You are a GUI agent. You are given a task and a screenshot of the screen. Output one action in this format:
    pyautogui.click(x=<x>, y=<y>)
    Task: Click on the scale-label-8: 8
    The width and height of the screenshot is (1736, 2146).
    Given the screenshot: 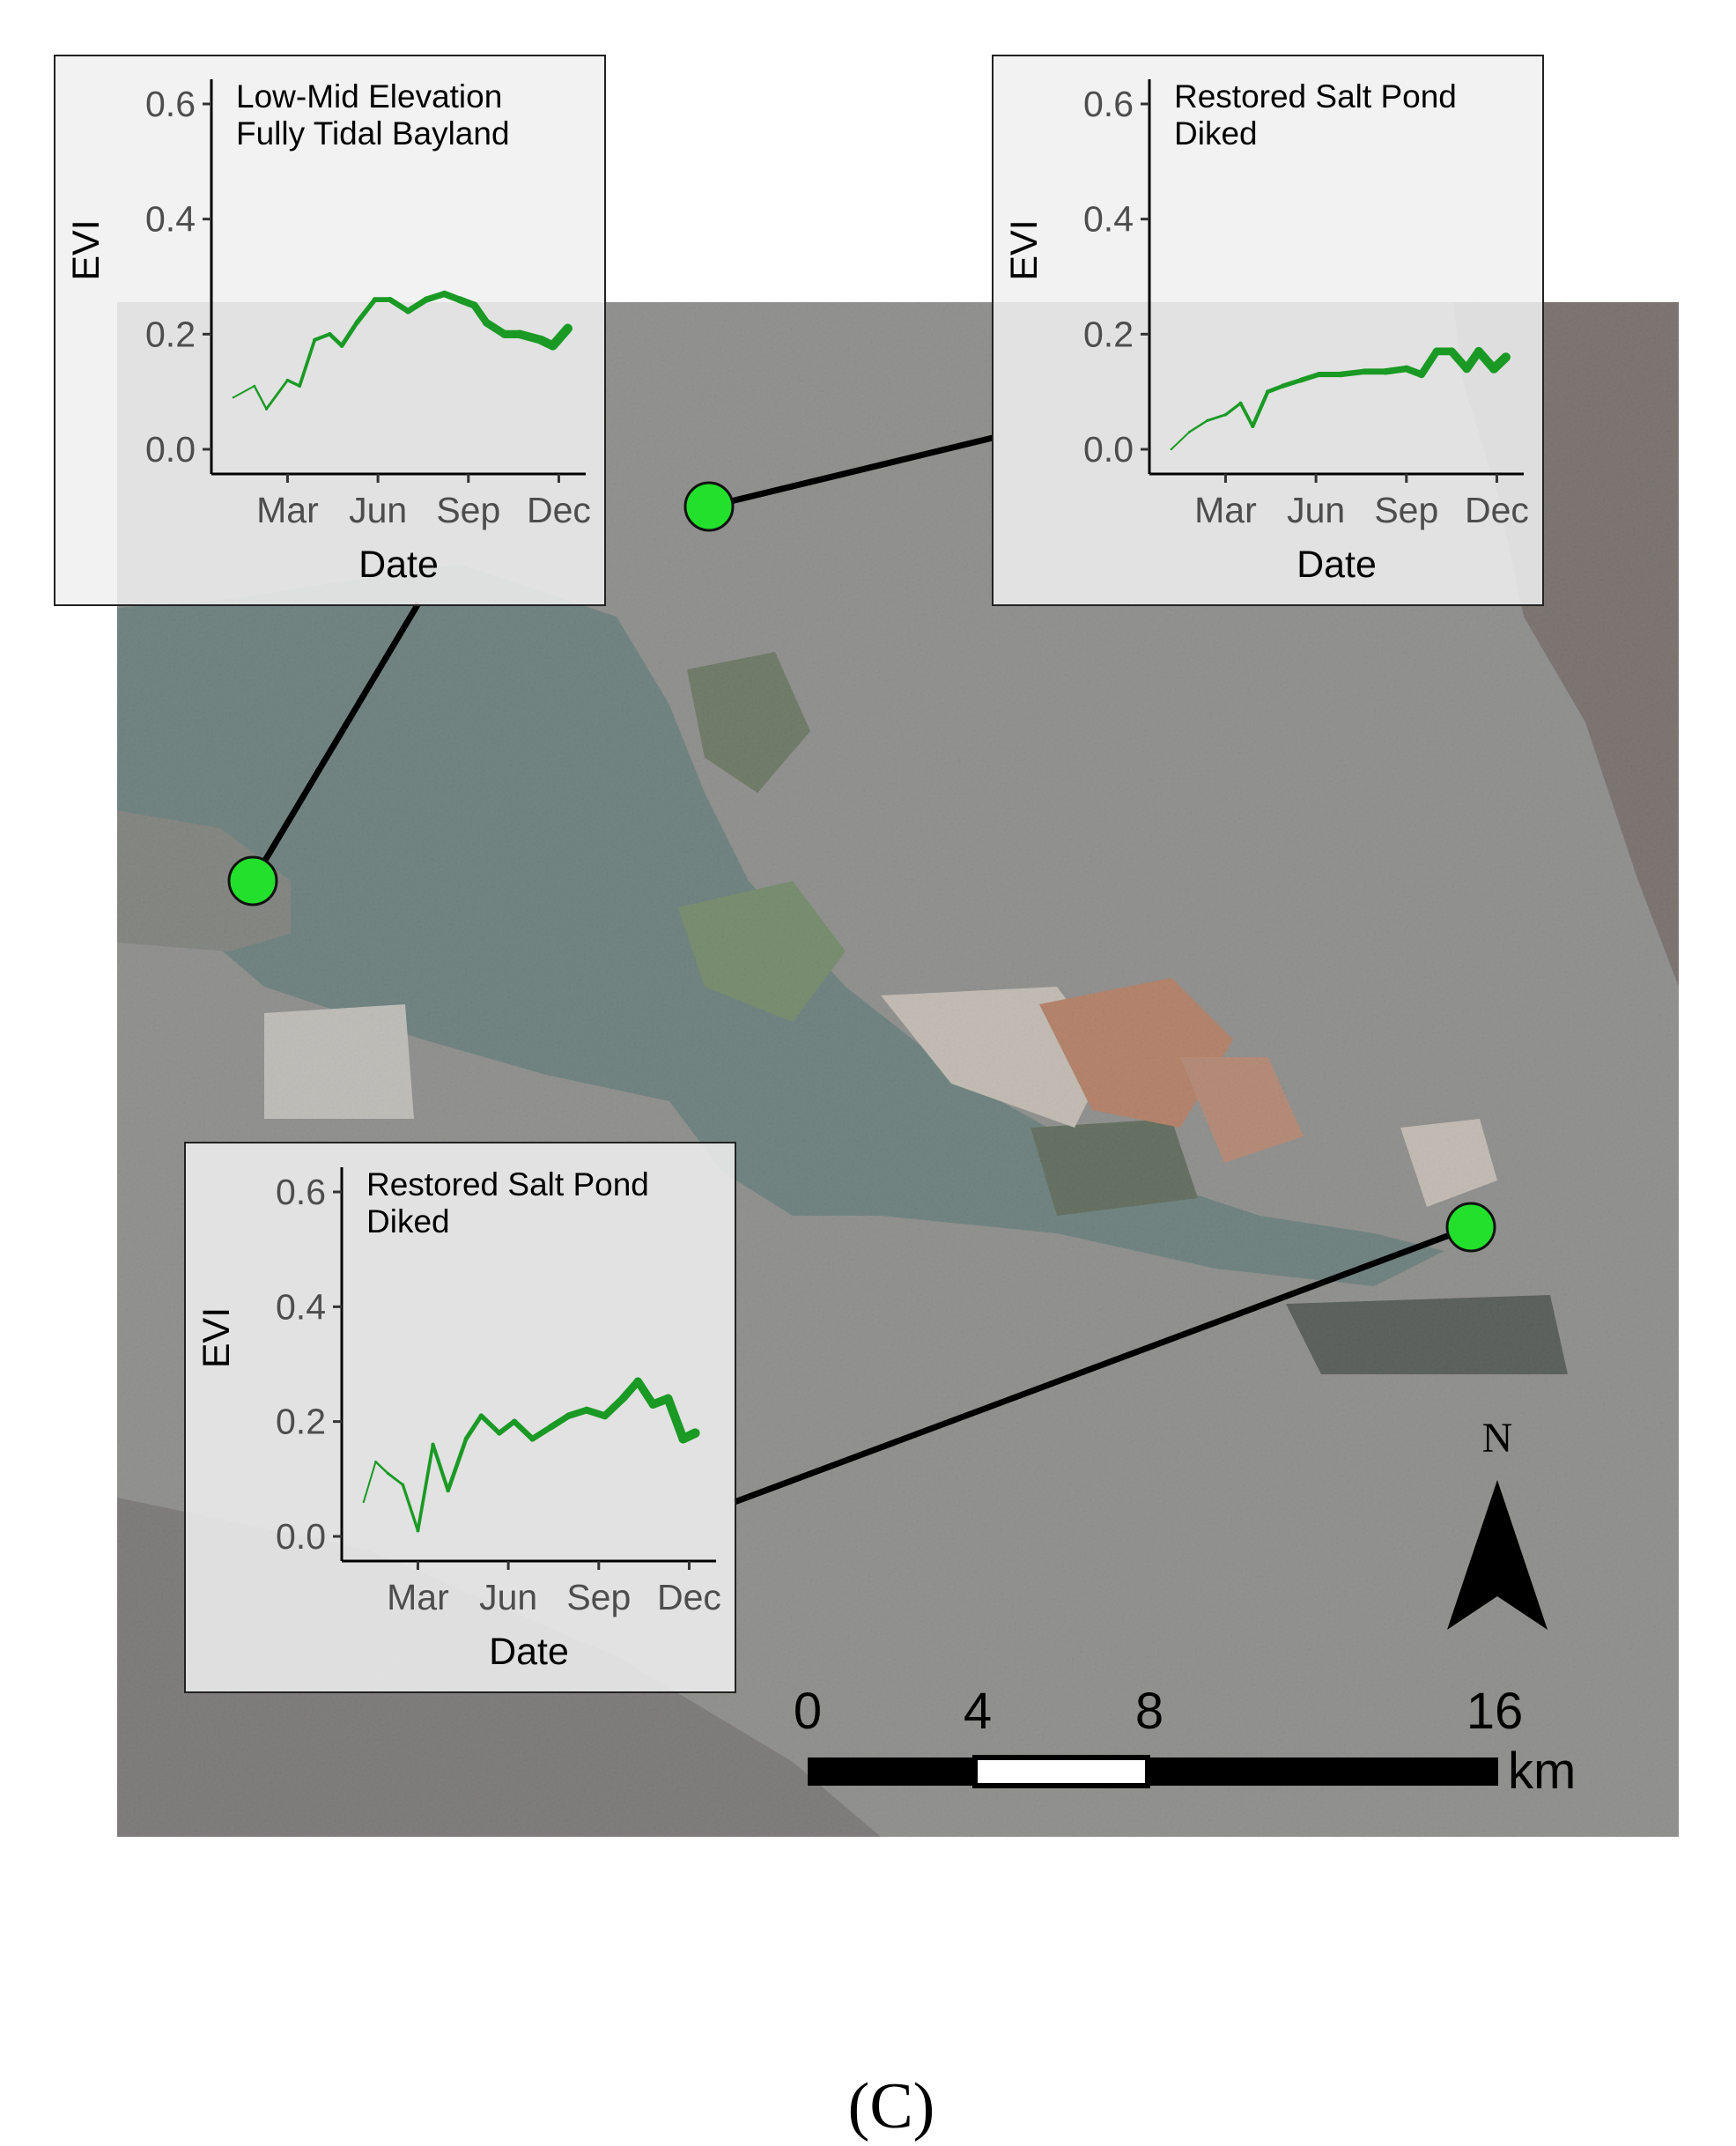 What is the action you would take?
    pyautogui.click(x=1149, y=1711)
    